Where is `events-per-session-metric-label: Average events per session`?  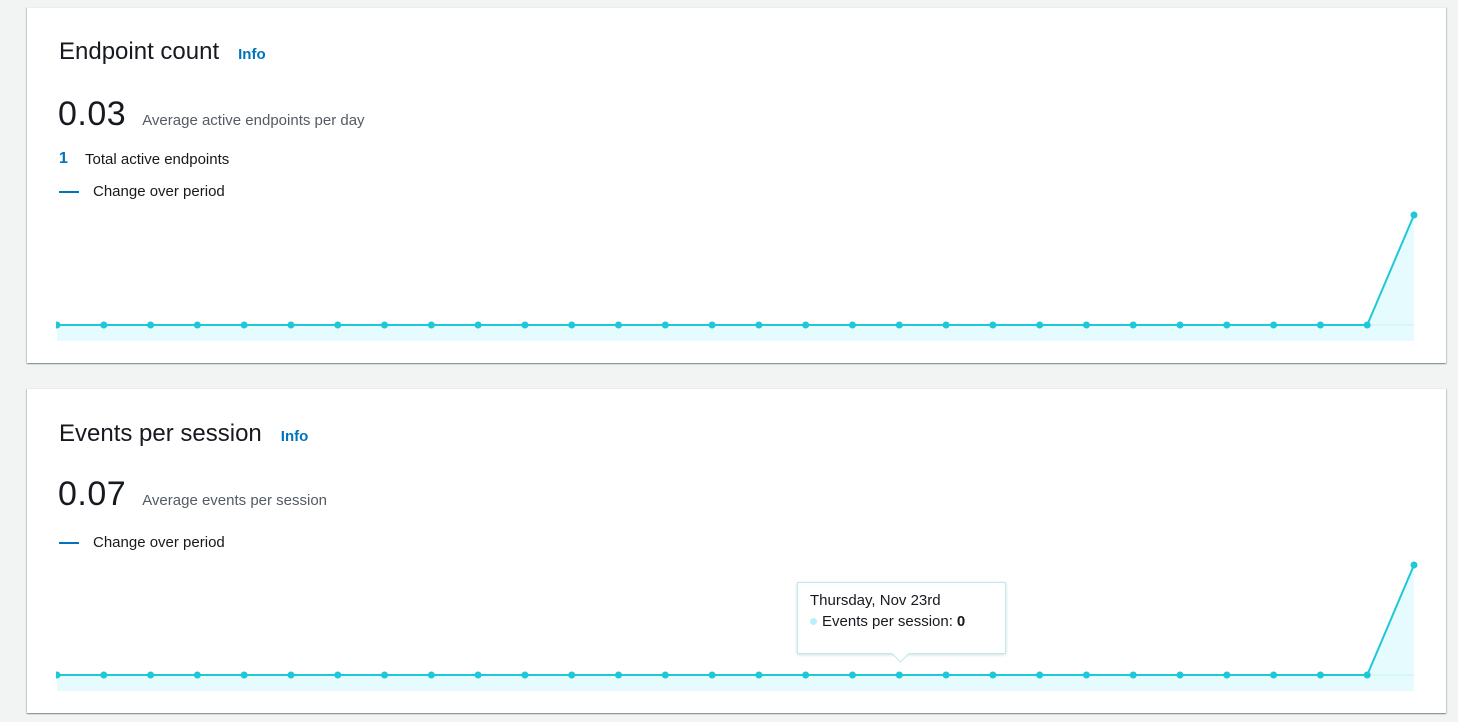 events-per-session-metric-label: Average events per session is located at coordinates (235, 500).